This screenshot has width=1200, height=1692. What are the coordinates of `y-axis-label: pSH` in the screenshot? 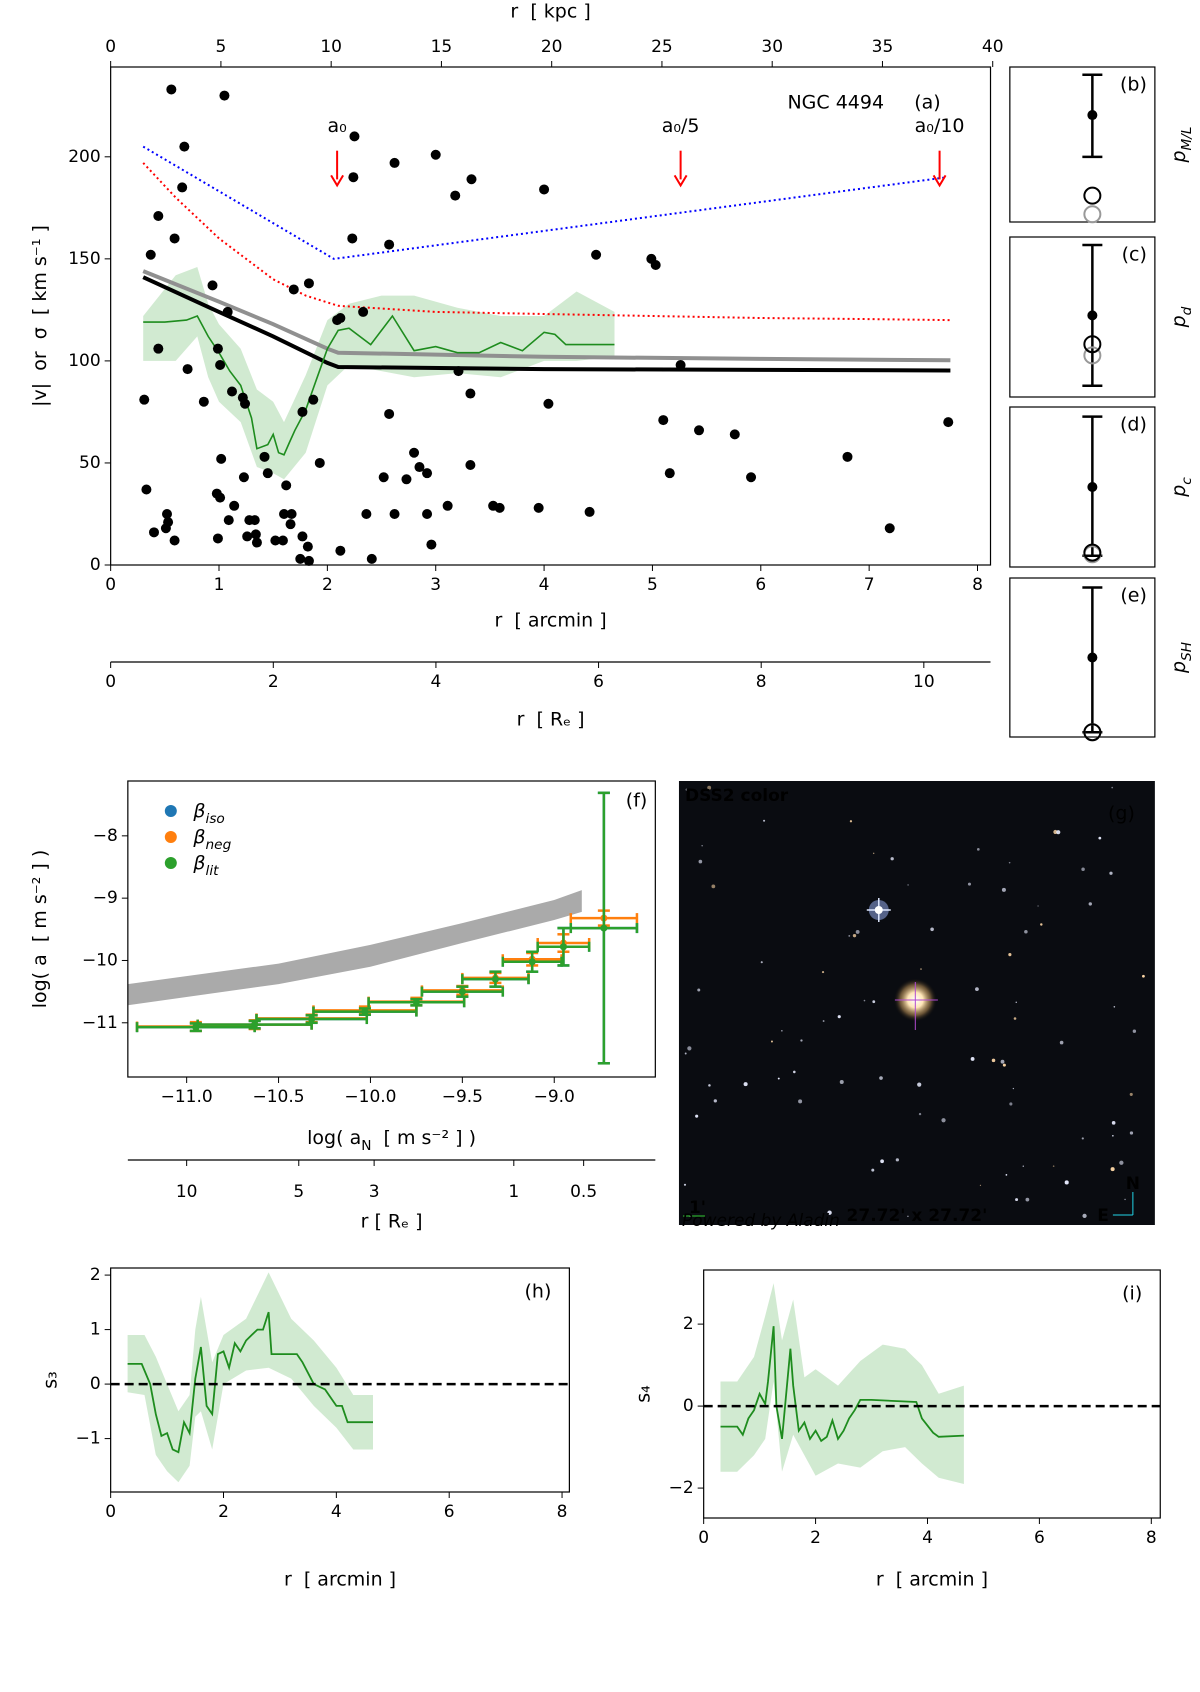 It's located at (1181, 658).